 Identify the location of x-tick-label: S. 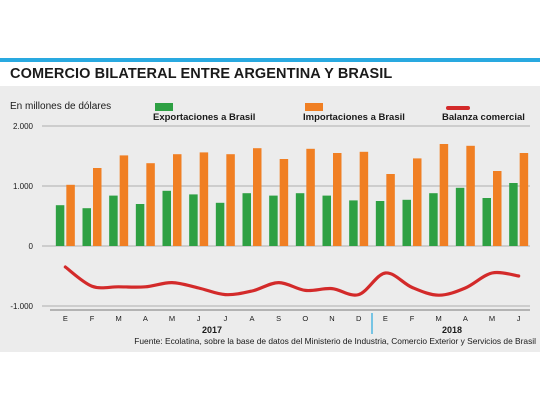
(278, 318).